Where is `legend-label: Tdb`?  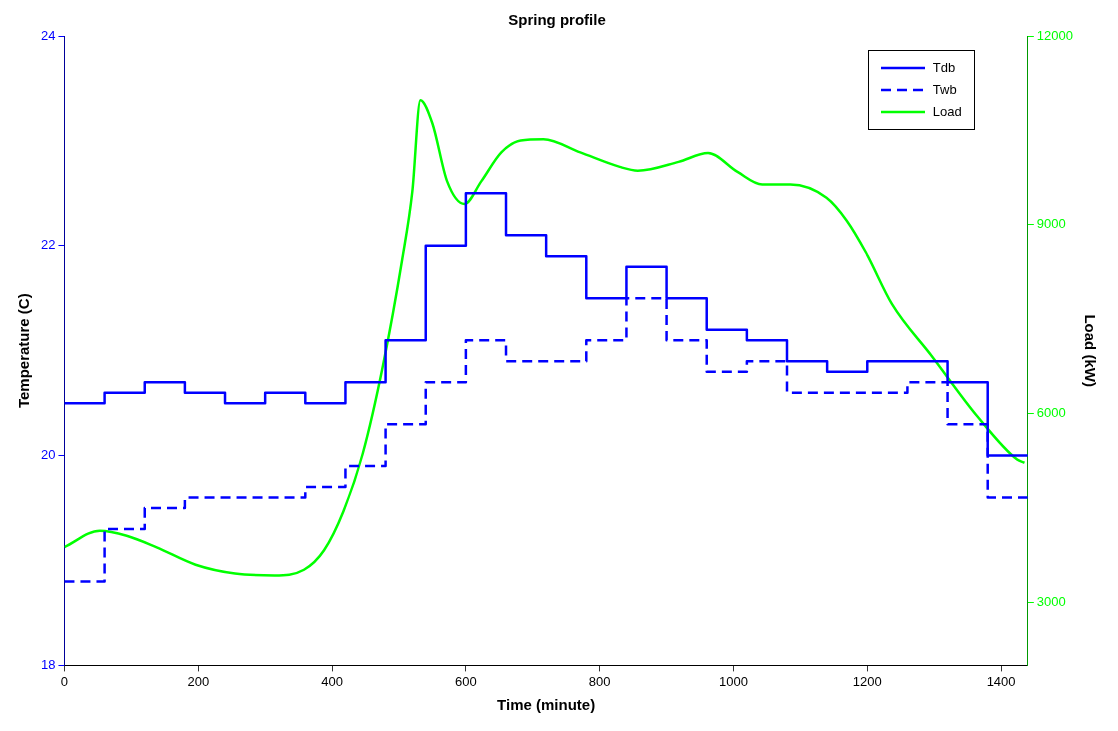 legend-label: Tdb is located at coordinates (944, 68).